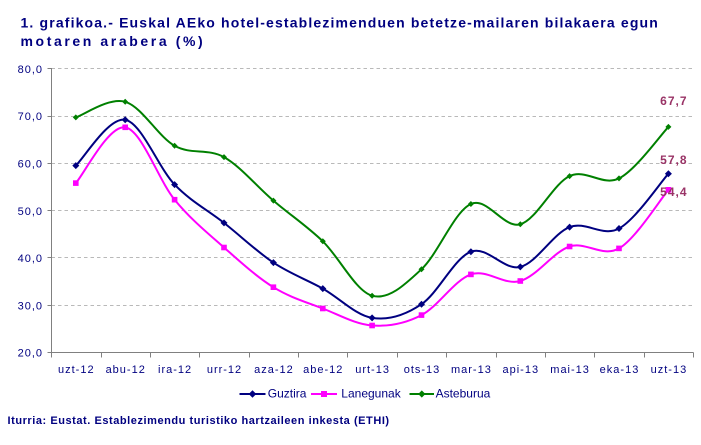 The width and height of the screenshot is (701, 445). Describe the element at coordinates (30, 259) in the screenshot. I see `svg-text: 40,0` at that location.